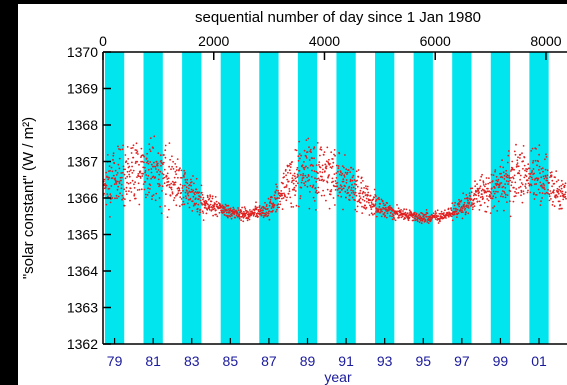 The image size is (567, 385). What do you see at coordinates (545, 41) in the screenshot?
I see `top-tick-label: 8000` at bounding box center [545, 41].